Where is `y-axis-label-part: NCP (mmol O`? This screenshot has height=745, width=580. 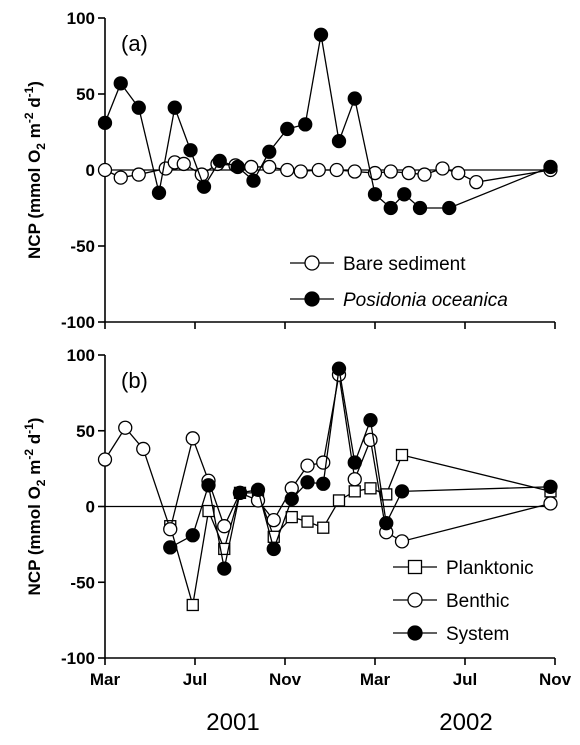 y-axis-label-part: NCP (mmol O is located at coordinates (34, 204).